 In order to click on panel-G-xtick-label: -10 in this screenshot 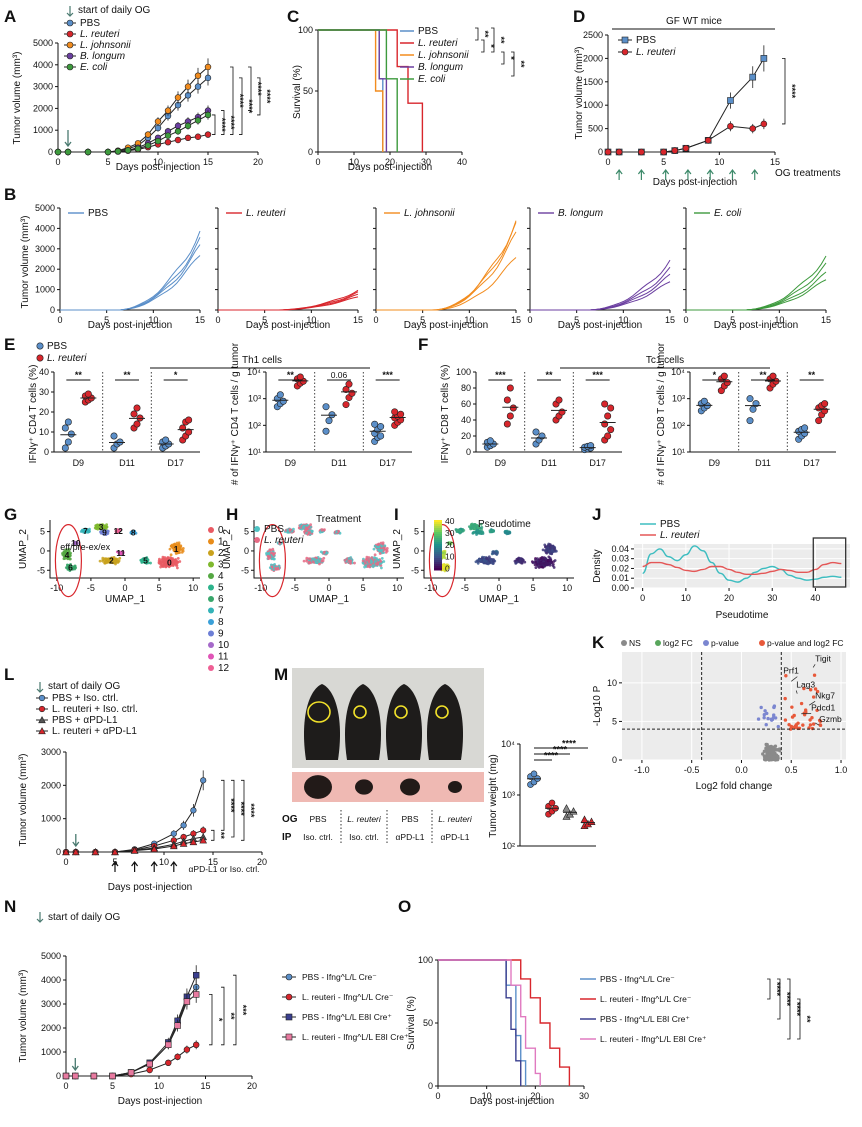, I will do `click(56, 588)`.